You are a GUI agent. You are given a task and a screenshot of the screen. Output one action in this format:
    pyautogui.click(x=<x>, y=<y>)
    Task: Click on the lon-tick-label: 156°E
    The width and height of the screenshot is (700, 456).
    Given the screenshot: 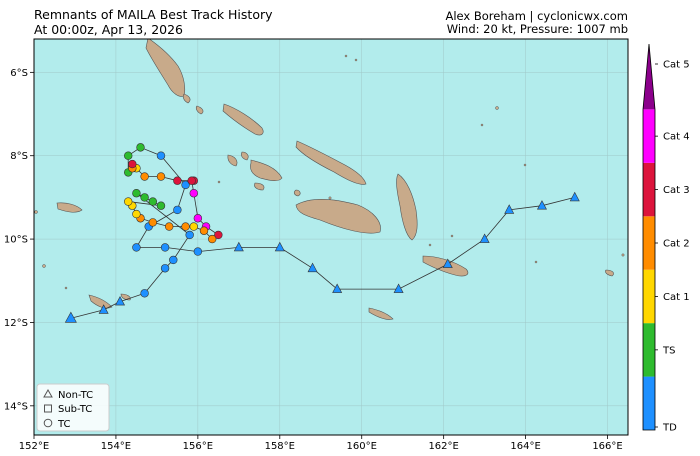 What is the action you would take?
    pyautogui.click(x=198, y=446)
    